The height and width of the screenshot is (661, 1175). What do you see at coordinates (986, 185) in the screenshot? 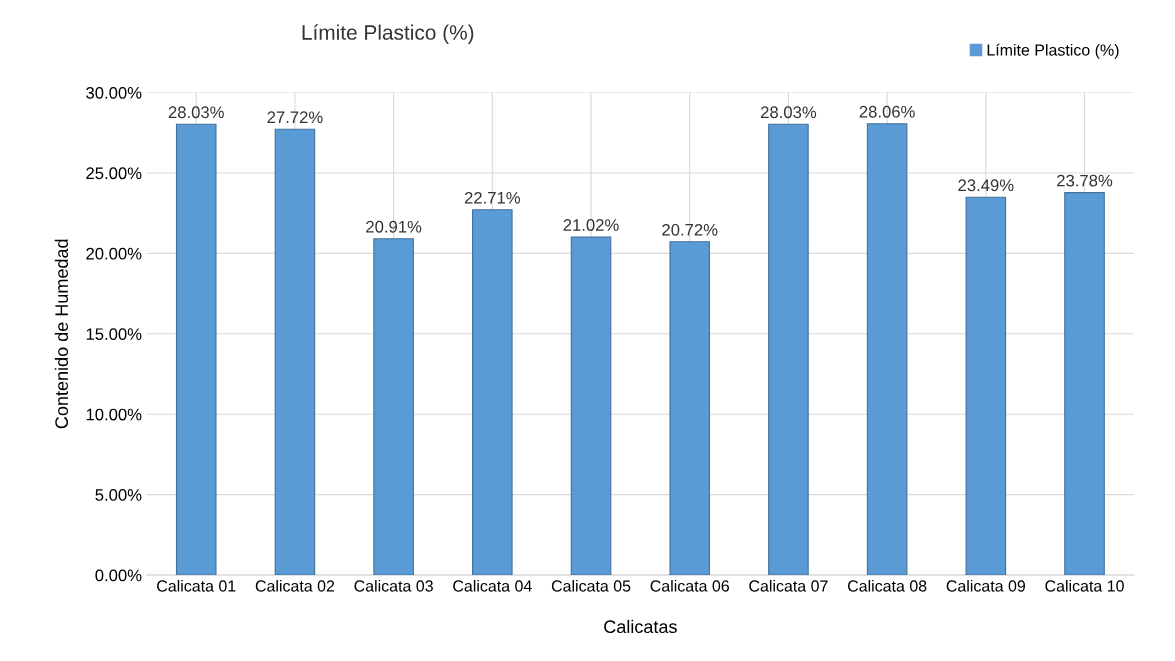
I see `data-label: 23.49%` at bounding box center [986, 185].